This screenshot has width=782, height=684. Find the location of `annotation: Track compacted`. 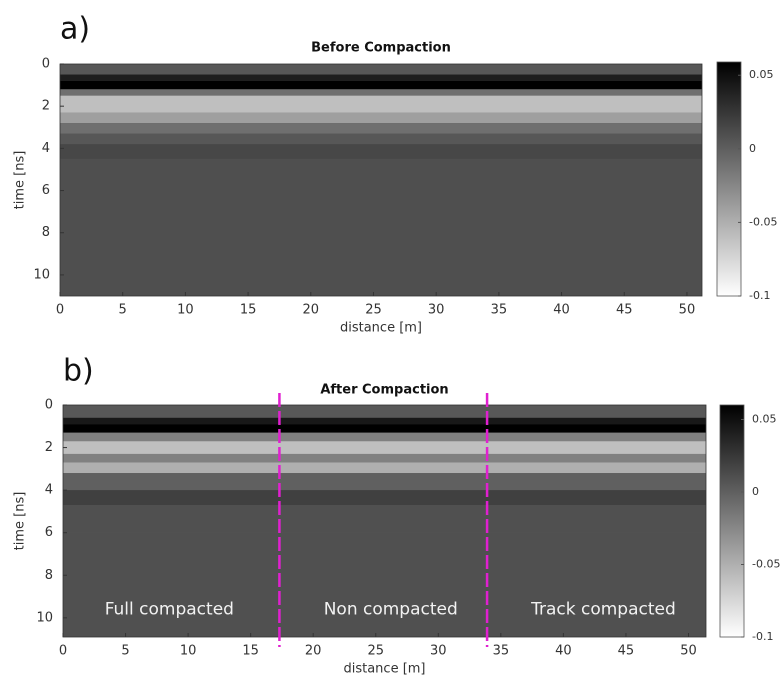

annotation: Track compacted is located at coordinates (603, 609).